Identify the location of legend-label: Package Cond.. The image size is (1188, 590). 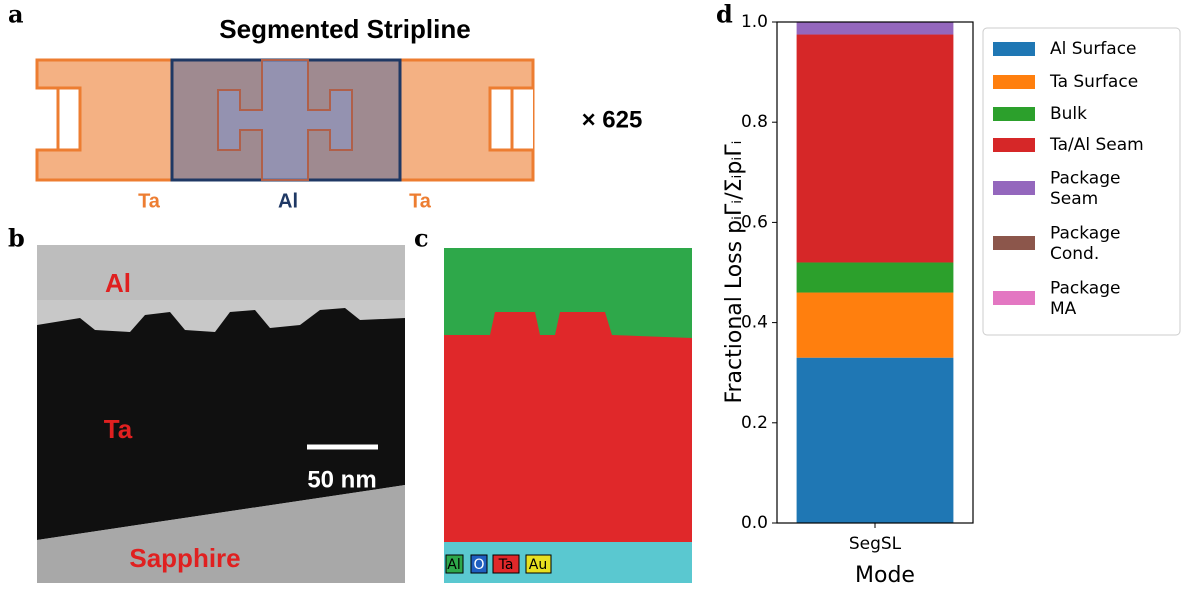
(1085, 244).